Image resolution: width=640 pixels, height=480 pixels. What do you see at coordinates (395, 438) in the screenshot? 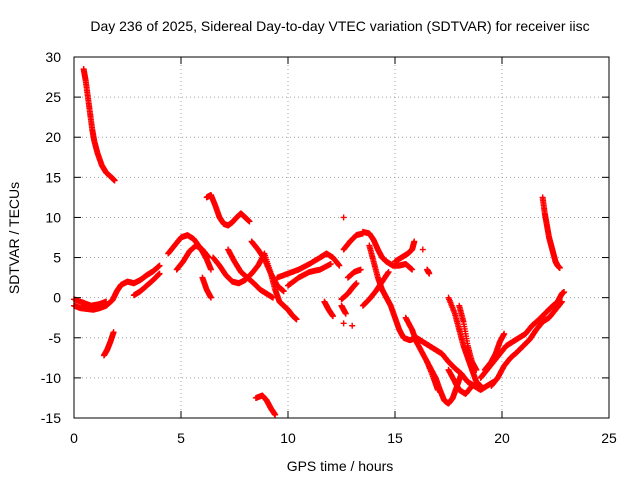
I see `x-tick-label: 15` at bounding box center [395, 438].